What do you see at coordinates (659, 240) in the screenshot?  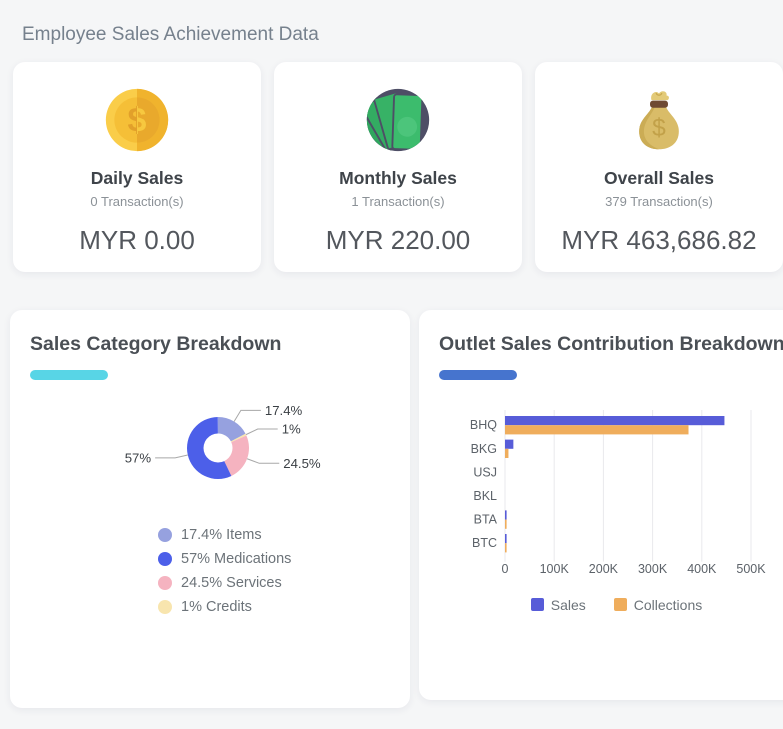 I see `overall-sales-amount: MYR 463,686.82` at bounding box center [659, 240].